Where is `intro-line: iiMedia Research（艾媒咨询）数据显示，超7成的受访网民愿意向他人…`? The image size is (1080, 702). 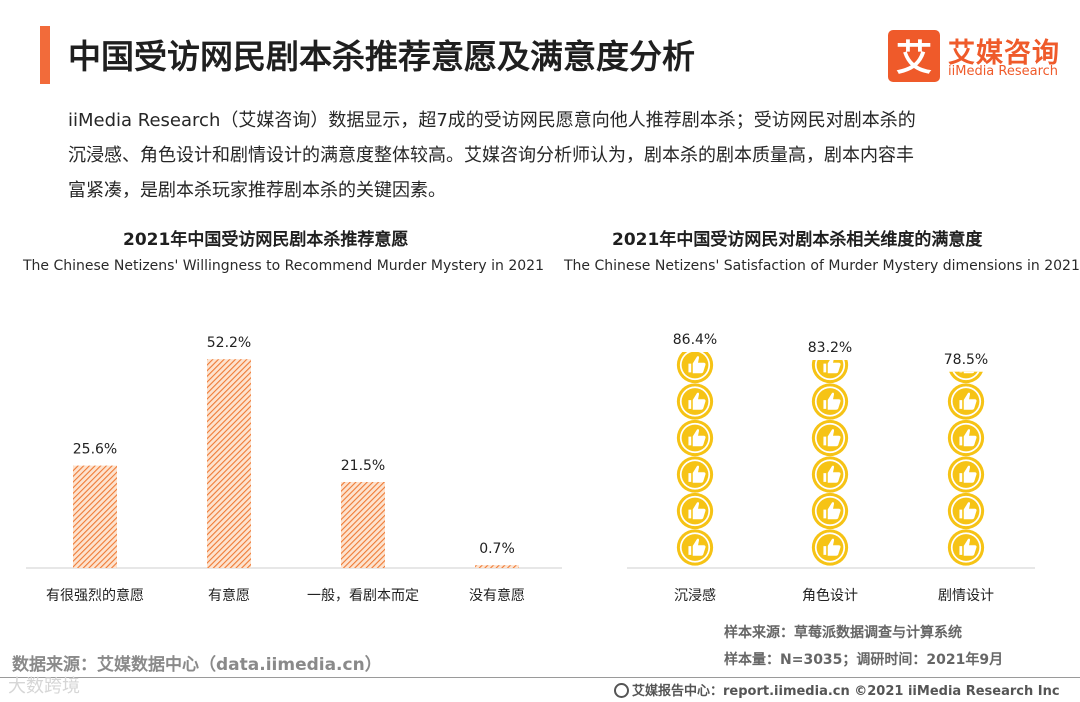 intro-line: iiMedia Research（艾媒咨询）数据显示，超7成的受访网民愿意向他人… is located at coordinates (492, 120).